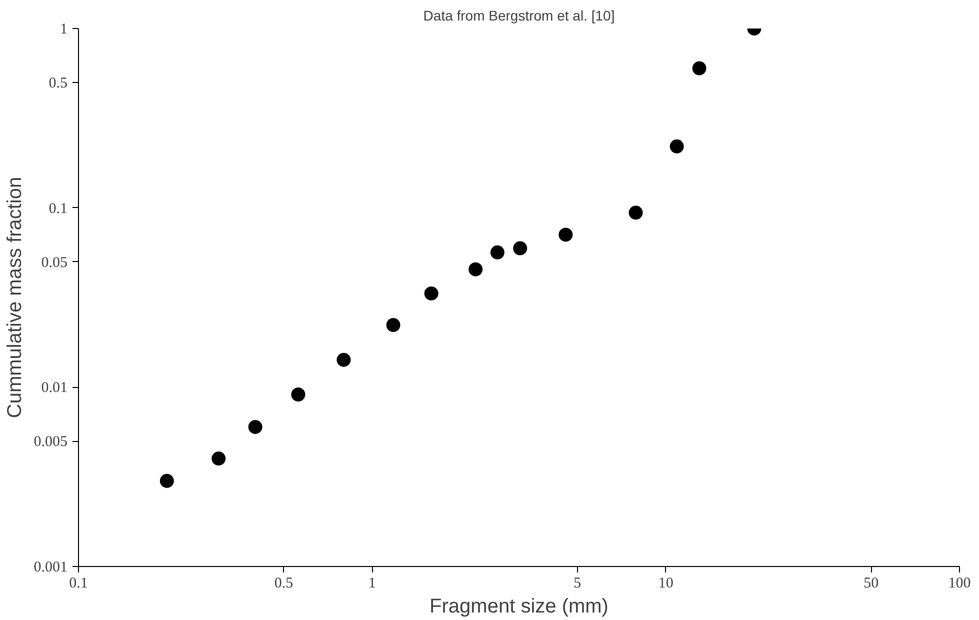  What do you see at coordinates (64, 30) in the screenshot?
I see `y-tick-label: 1` at bounding box center [64, 30].